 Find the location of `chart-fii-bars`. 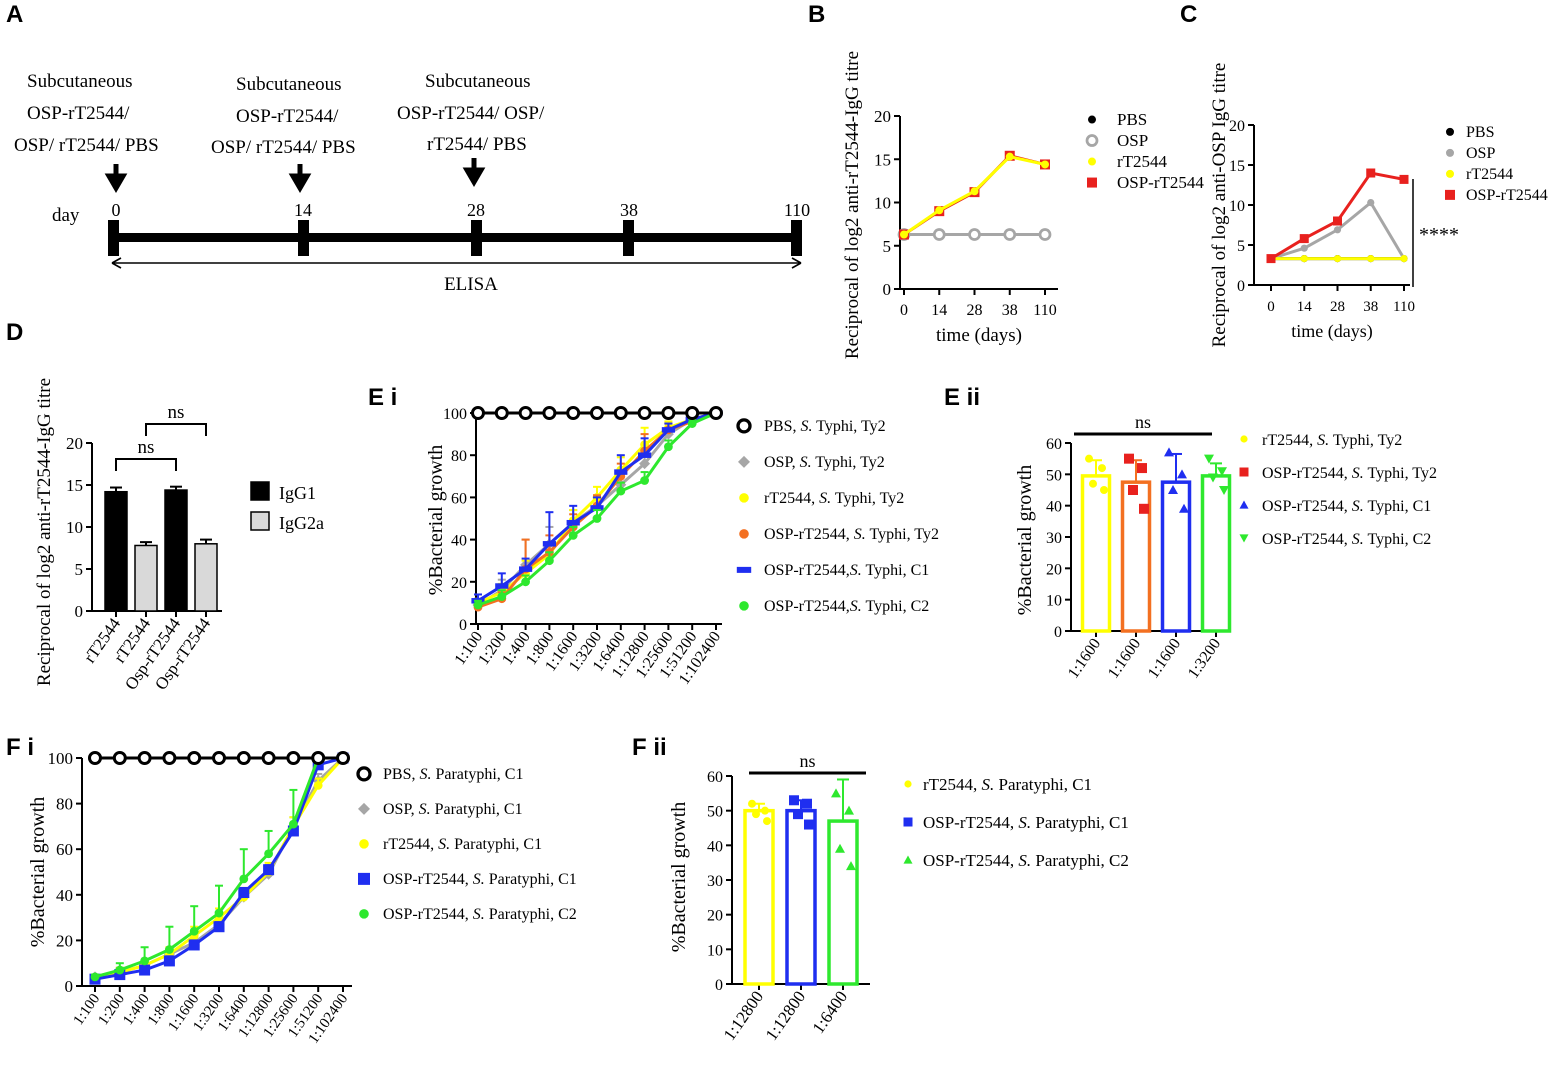

chart-fii-bars is located at coordinates (801, 882).